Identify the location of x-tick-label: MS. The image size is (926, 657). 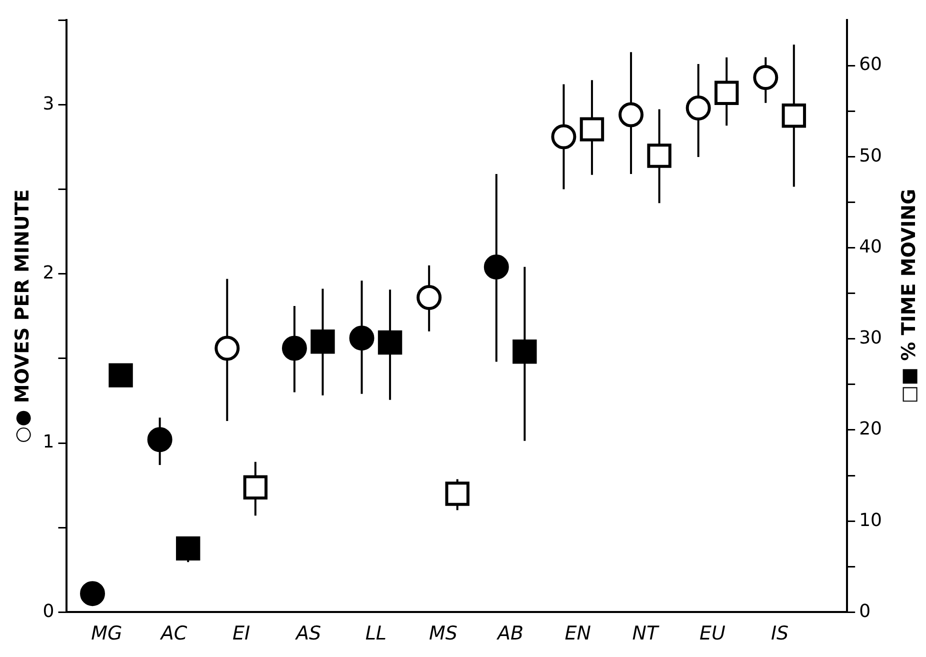
(443, 633).